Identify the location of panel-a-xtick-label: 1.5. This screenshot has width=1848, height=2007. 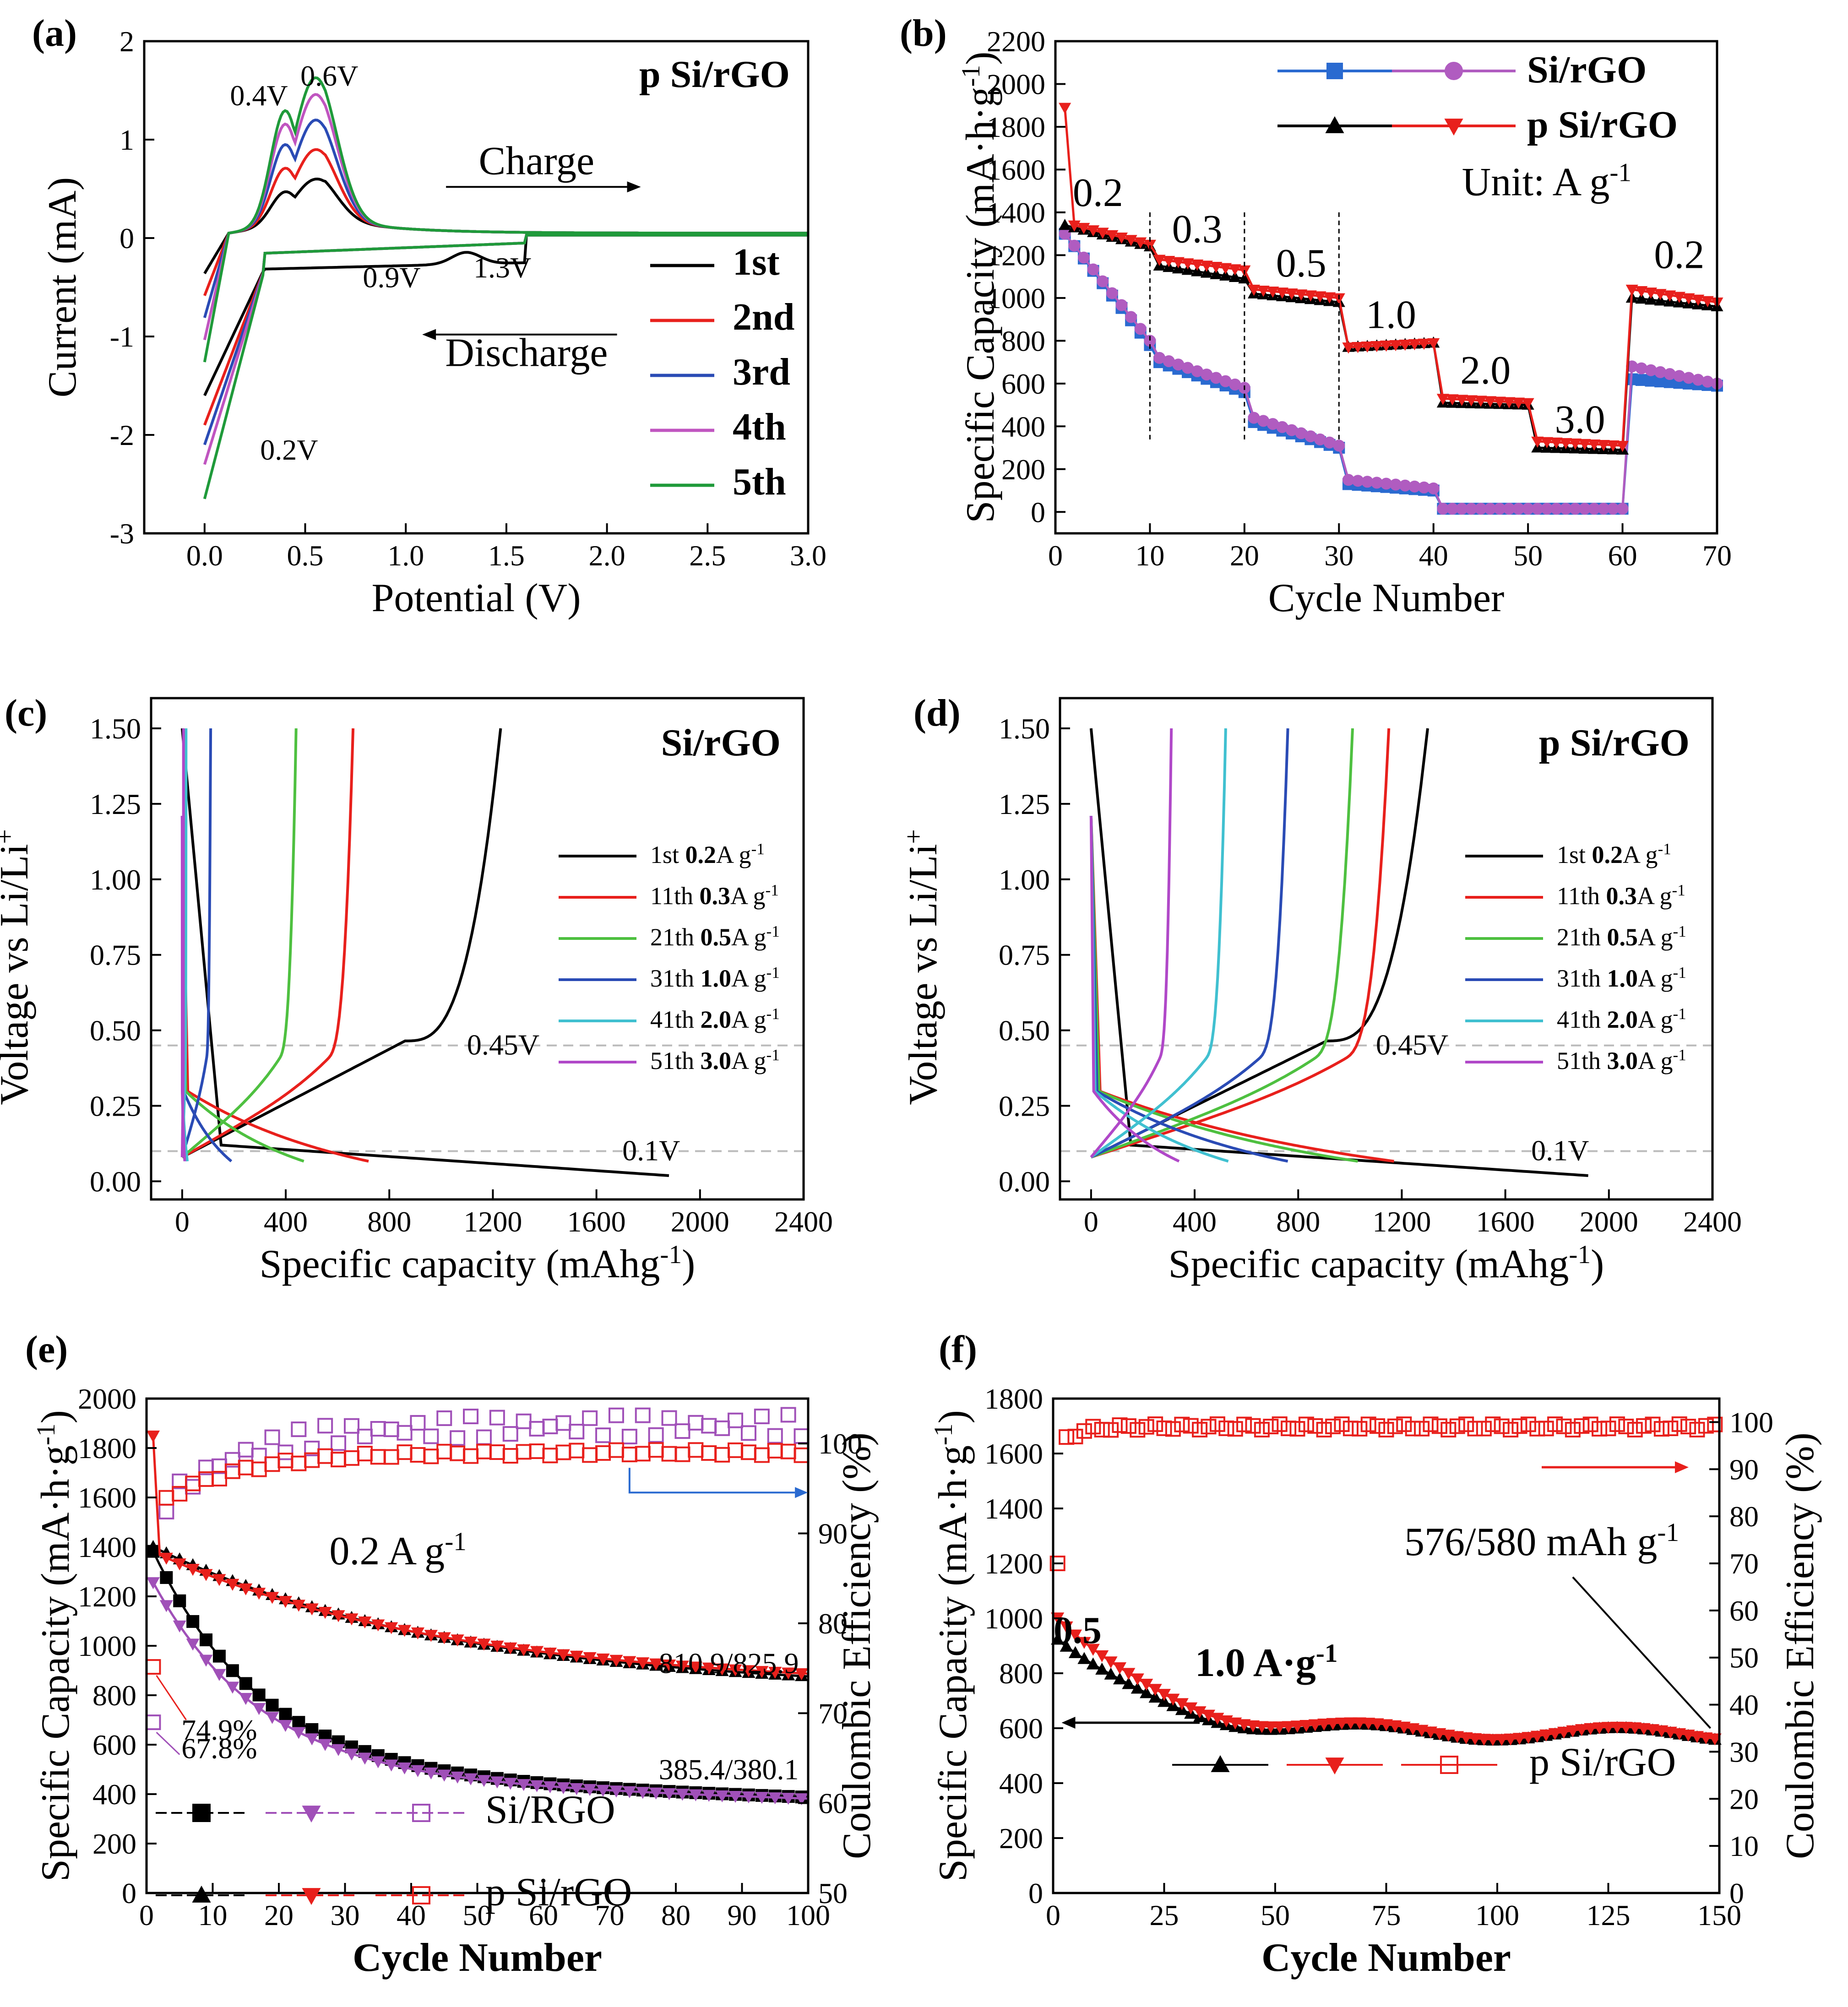
(506, 555).